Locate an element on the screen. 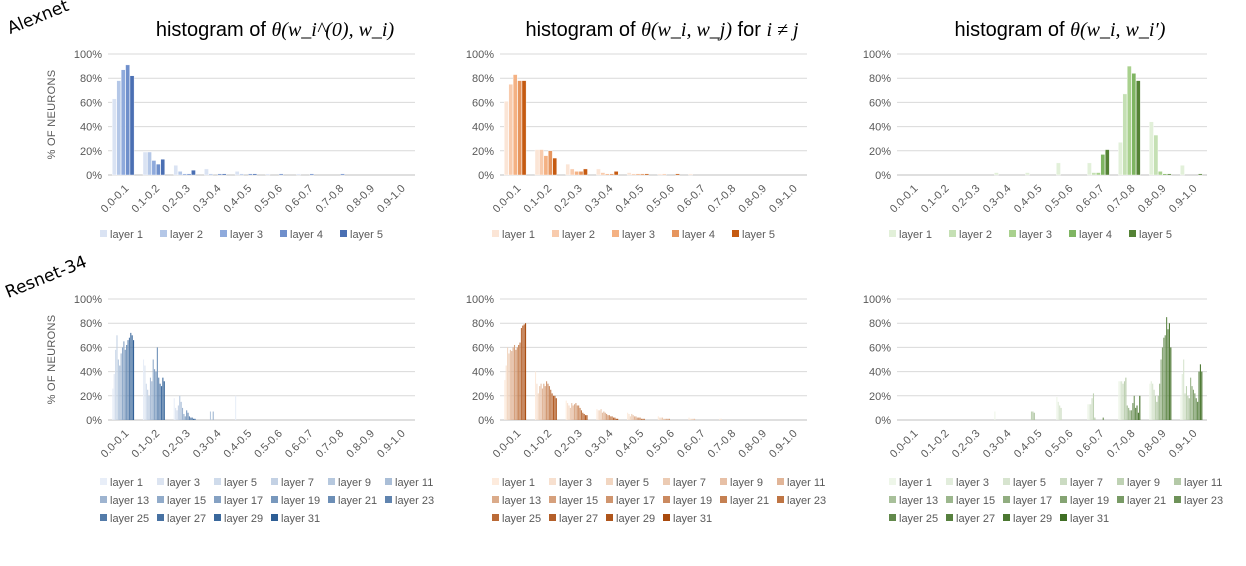  legend-label: layer 2 is located at coordinates (186, 235).